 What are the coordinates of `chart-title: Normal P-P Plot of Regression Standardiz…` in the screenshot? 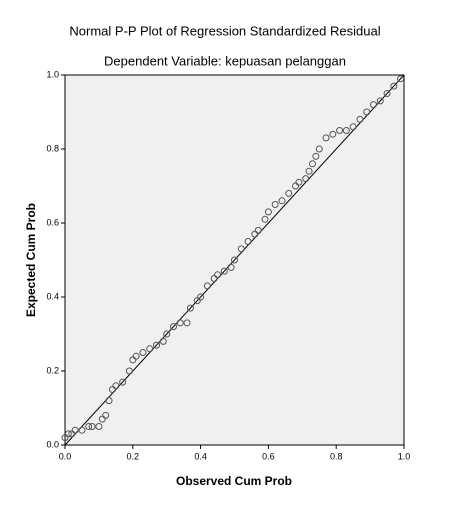 It's located at (224, 30).